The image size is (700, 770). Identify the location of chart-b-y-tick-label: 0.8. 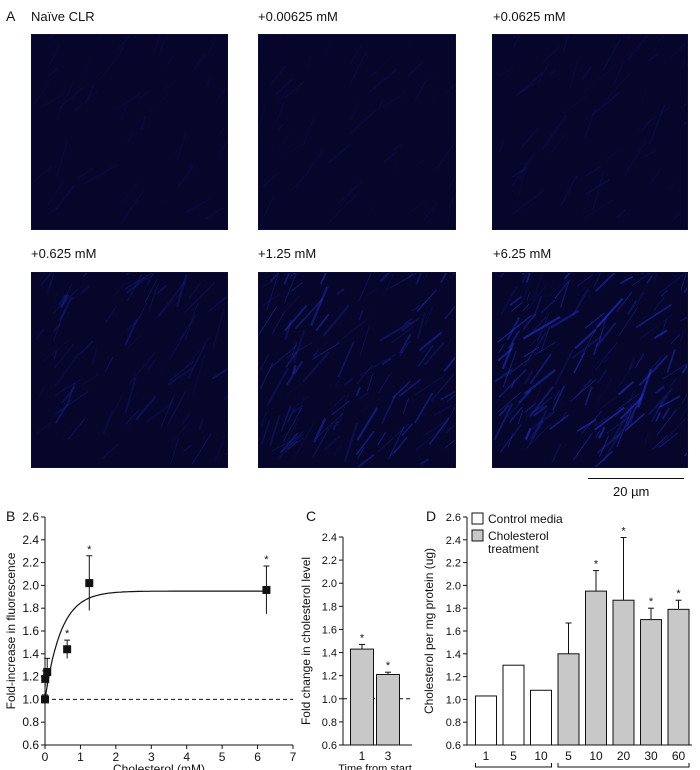
(30, 722).